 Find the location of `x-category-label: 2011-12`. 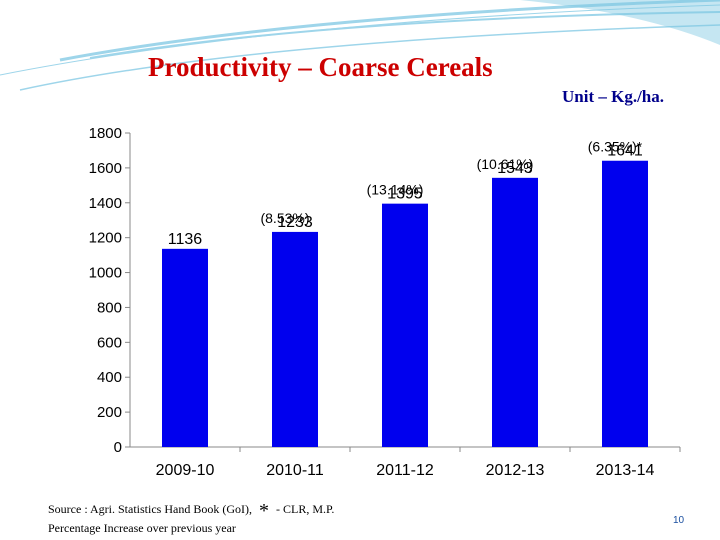

x-category-label: 2011-12 is located at coordinates (405, 470).